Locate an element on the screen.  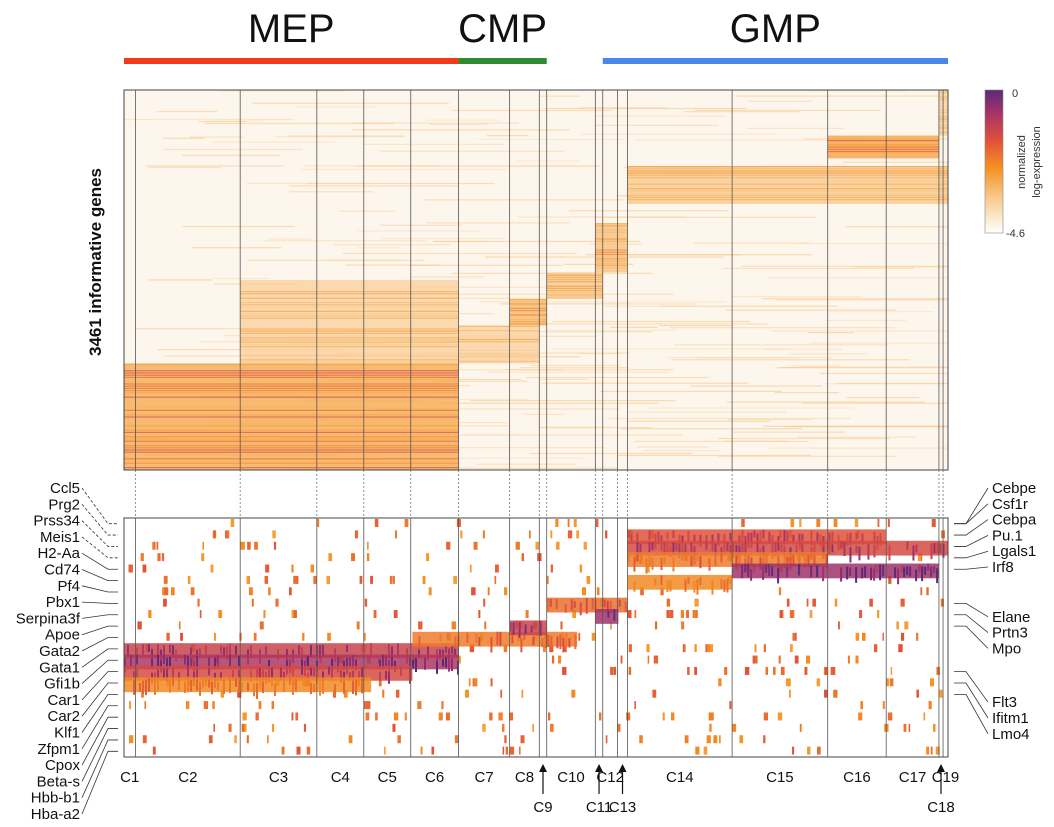
gene-label-right: Elane is located at coordinates (1011, 617).